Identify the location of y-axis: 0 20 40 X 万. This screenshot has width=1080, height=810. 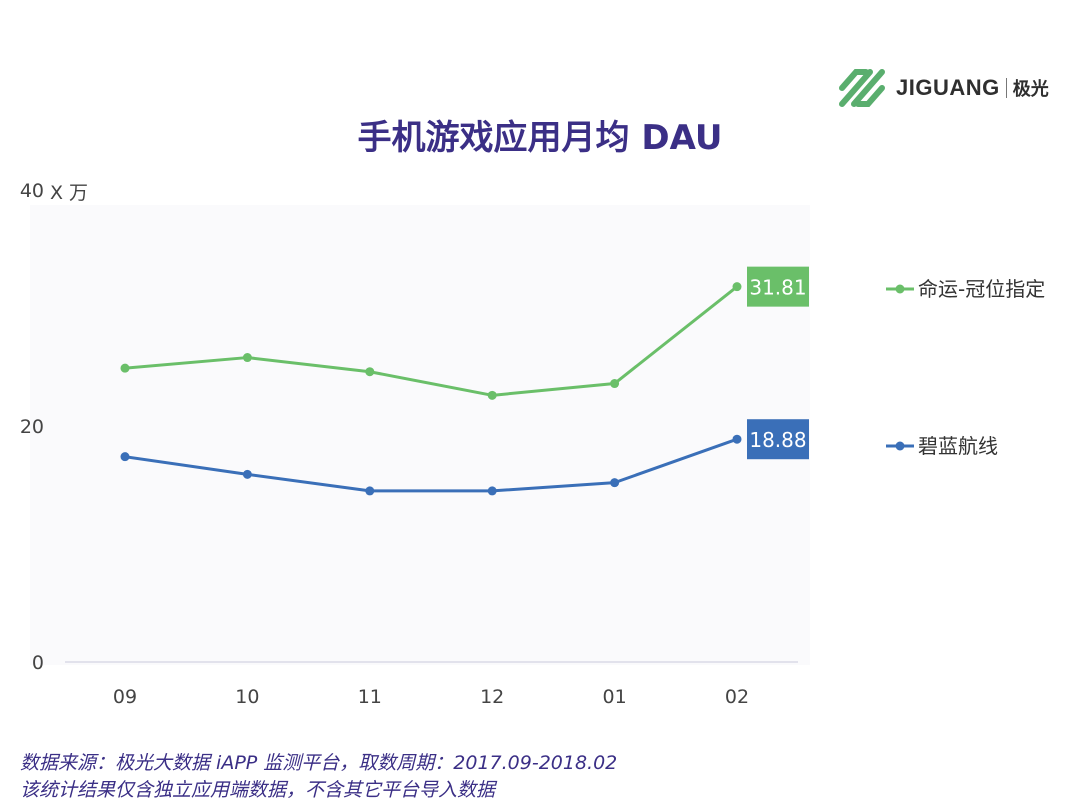
(54, 427).